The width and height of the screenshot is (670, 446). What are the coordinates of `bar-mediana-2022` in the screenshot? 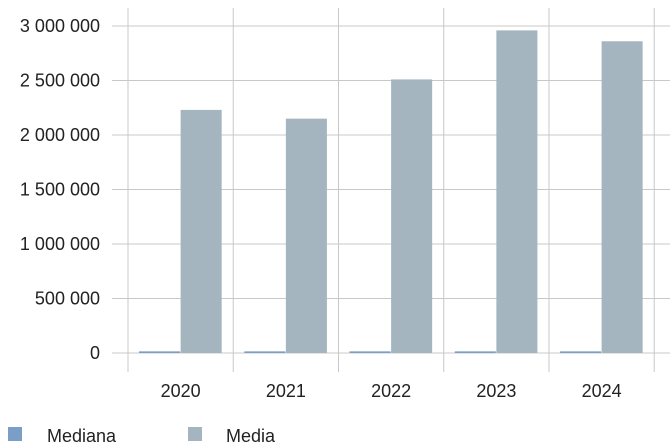 It's located at (370, 352).